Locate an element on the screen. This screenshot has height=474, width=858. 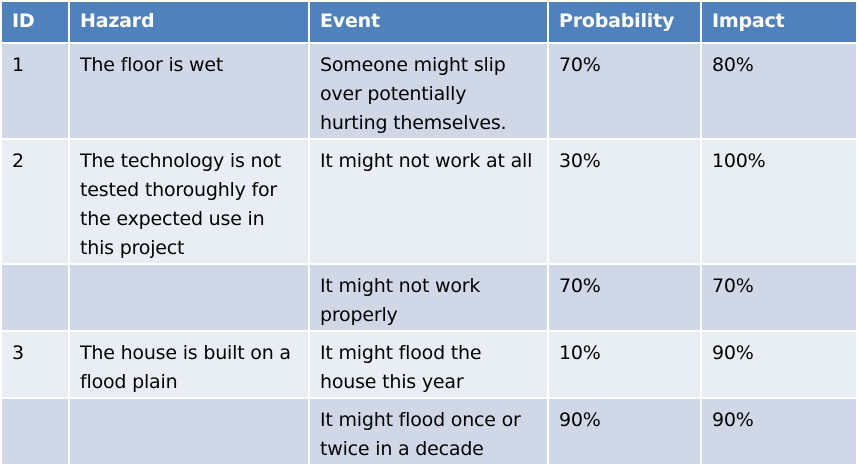
cell-impact: 70% is located at coordinates (779, 297).